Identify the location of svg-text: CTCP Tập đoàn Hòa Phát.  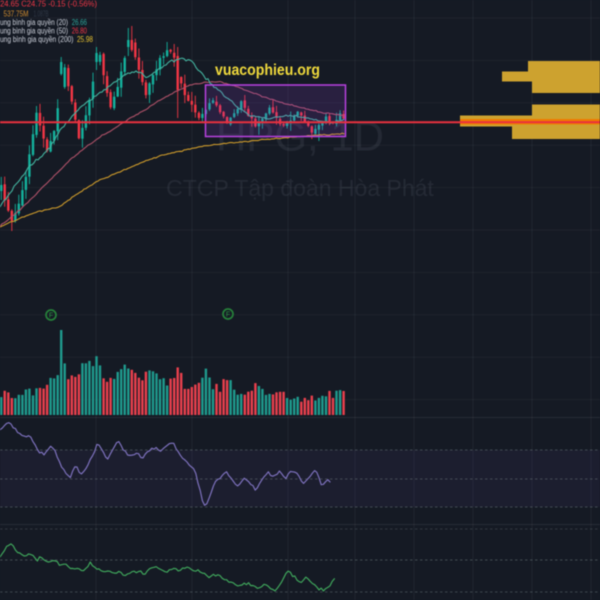
(300, 188).